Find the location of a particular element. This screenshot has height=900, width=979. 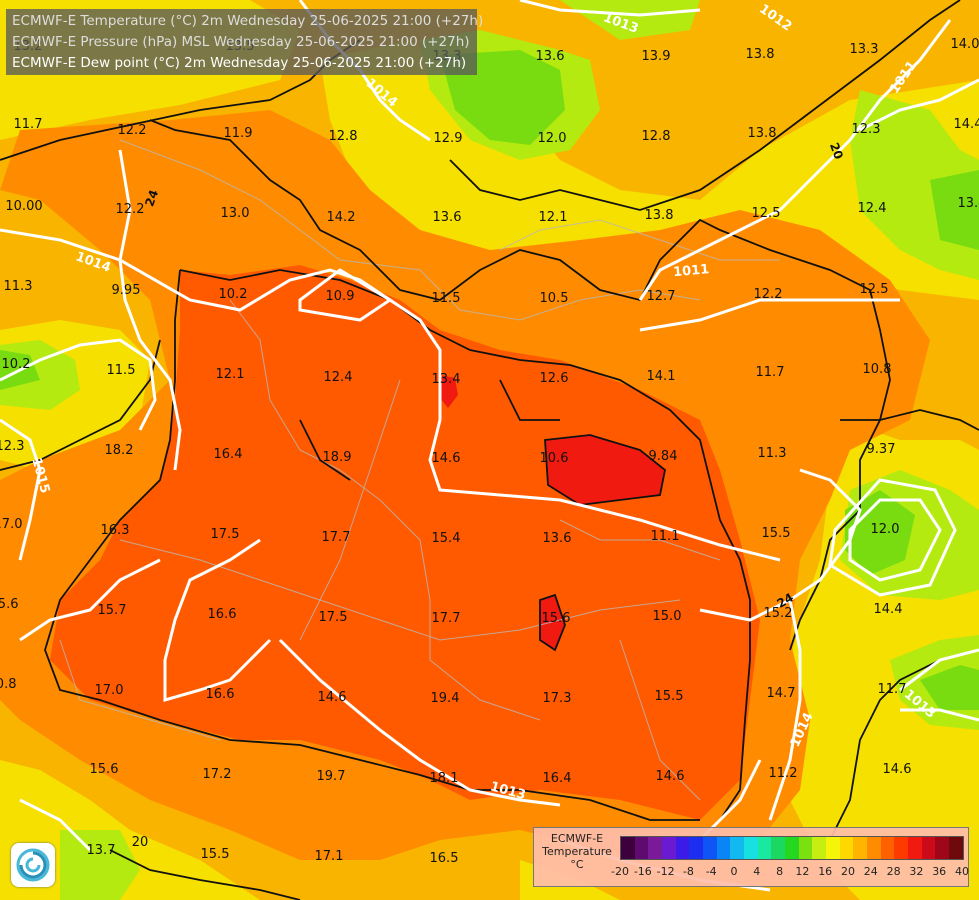

isobar-label: 1011 is located at coordinates (691, 271).